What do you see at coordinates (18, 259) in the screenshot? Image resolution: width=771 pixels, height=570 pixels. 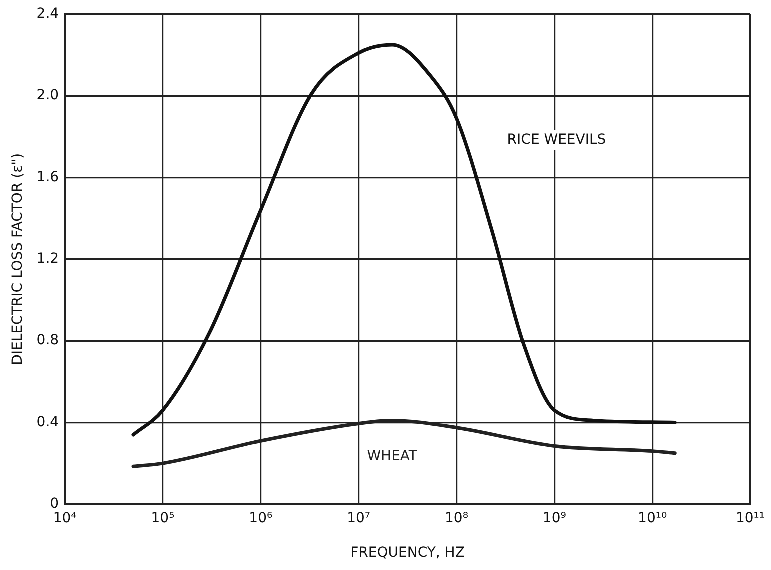 I see `y-axis-title: DIELECTRIC LOSS FACTOR (ε")` at bounding box center [18, 259].